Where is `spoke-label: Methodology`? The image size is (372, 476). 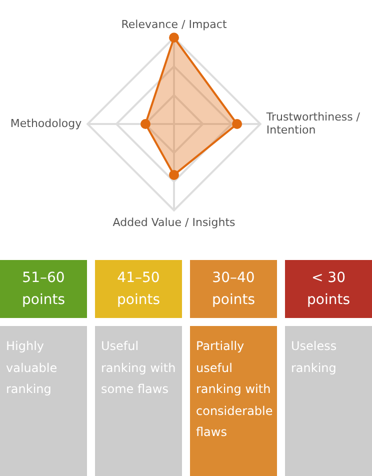 spoke-label: Methodology is located at coordinates (46, 123).